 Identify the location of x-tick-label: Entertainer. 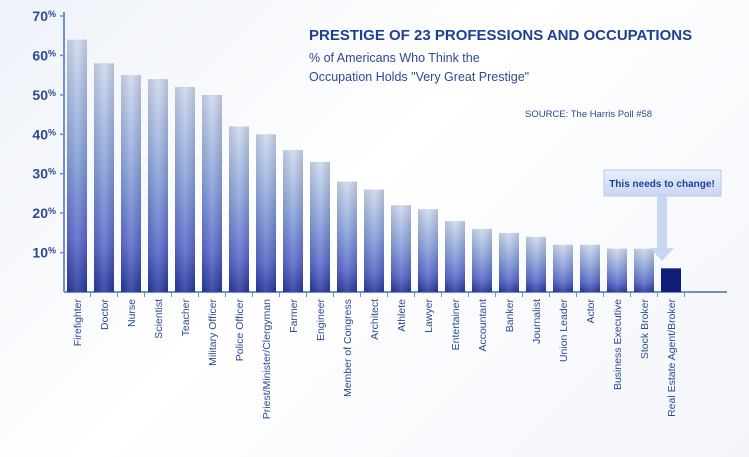
(456, 325).